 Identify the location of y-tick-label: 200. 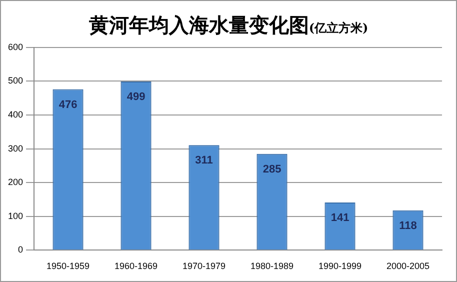
(16, 182).